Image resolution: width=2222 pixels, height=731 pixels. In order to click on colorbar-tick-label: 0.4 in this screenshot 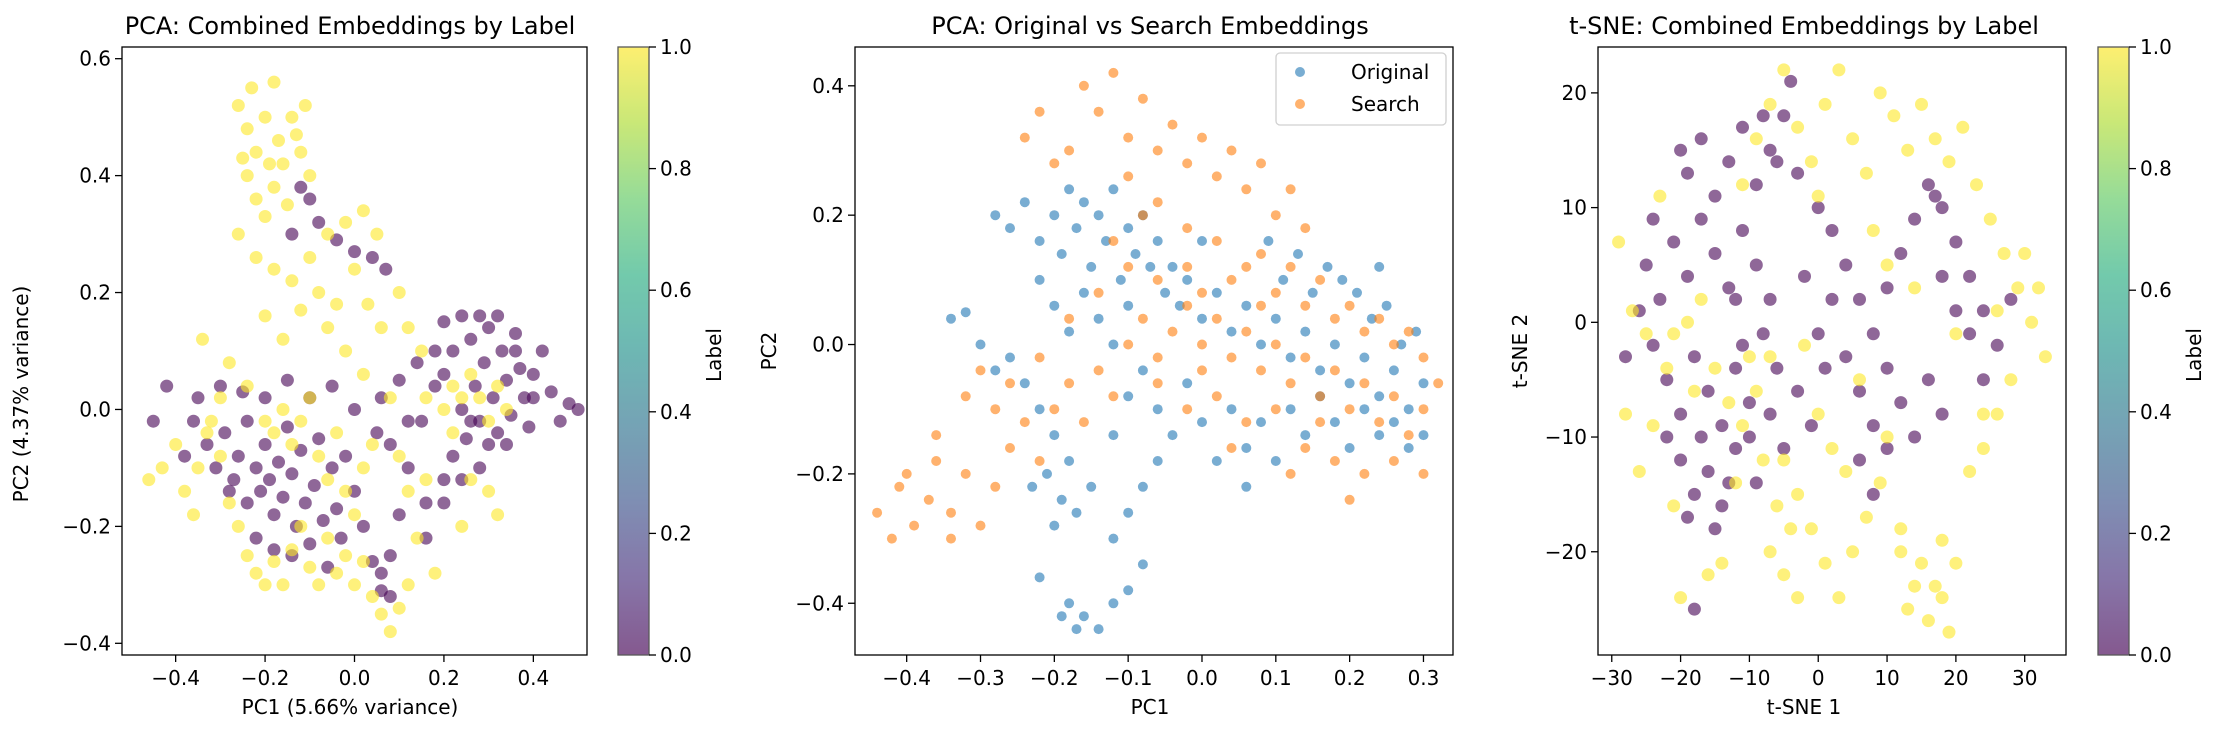, I will do `click(2156, 412)`.